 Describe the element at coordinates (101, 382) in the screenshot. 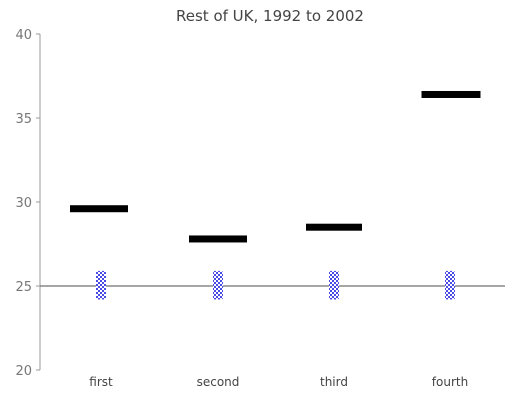

I see `x-tick-label: first` at that location.